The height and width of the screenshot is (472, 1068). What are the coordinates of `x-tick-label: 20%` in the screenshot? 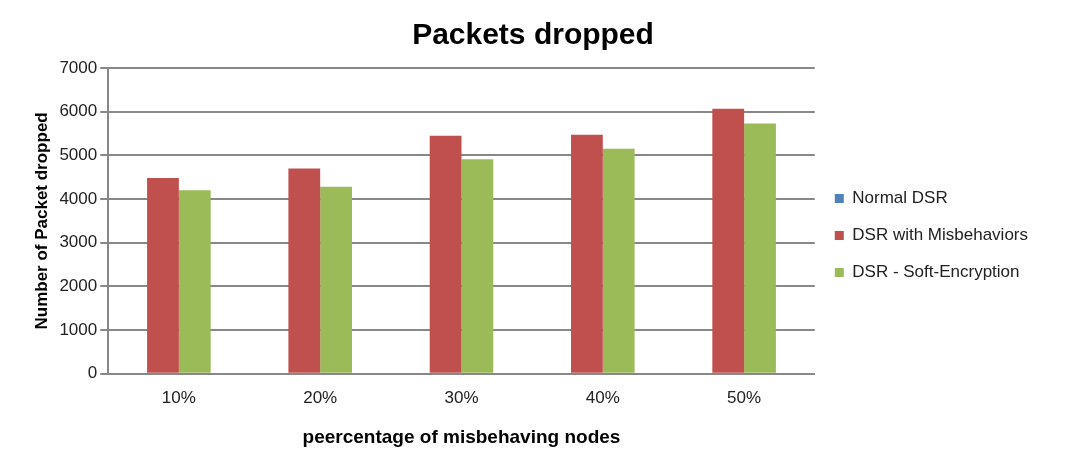 It's located at (320, 397).